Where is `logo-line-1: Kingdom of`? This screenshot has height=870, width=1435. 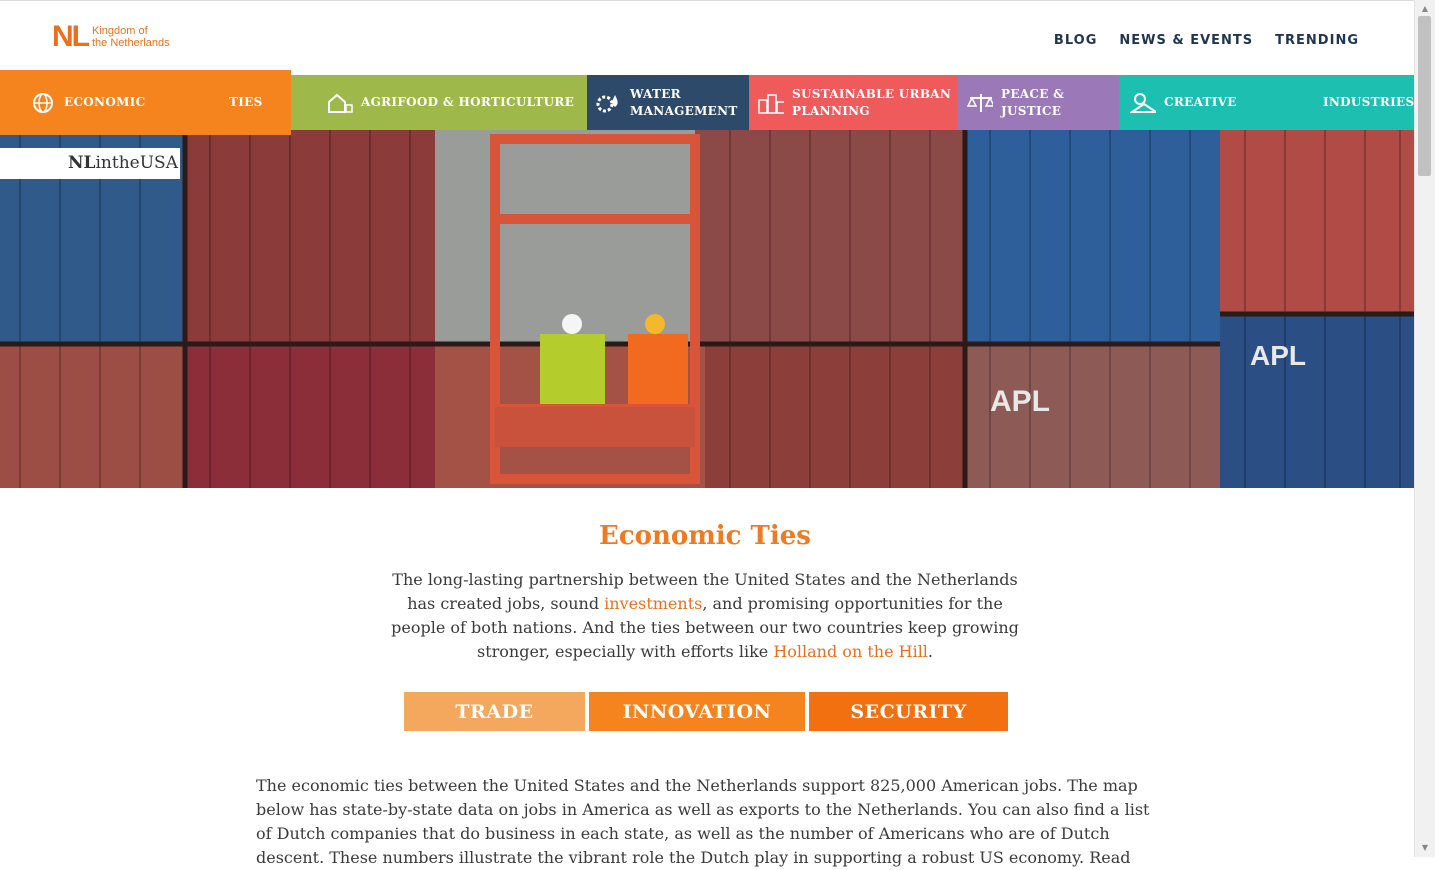
logo-line-1: Kingdom of is located at coordinates (120, 31).